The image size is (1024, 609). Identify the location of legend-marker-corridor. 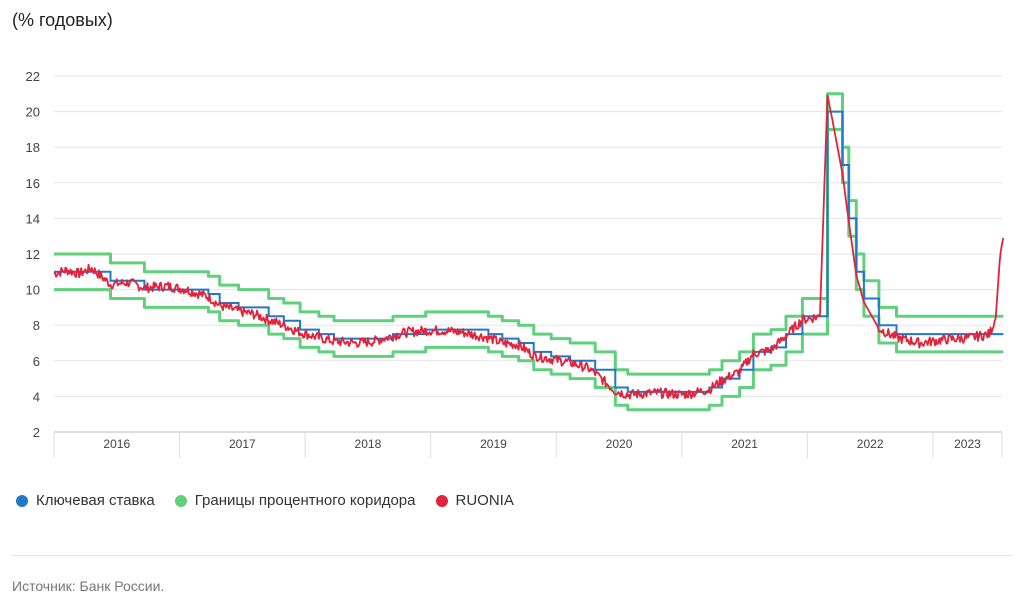
(180, 500).